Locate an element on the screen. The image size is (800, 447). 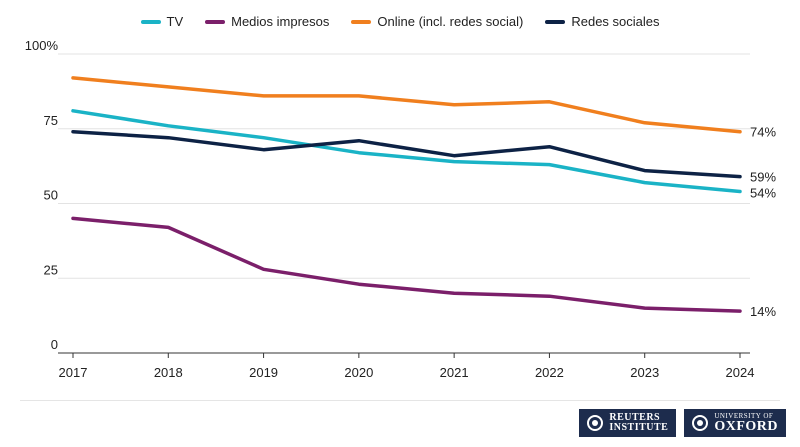
reuters-institute-logo: REUTERS INSTITUTE is located at coordinates (628, 423).